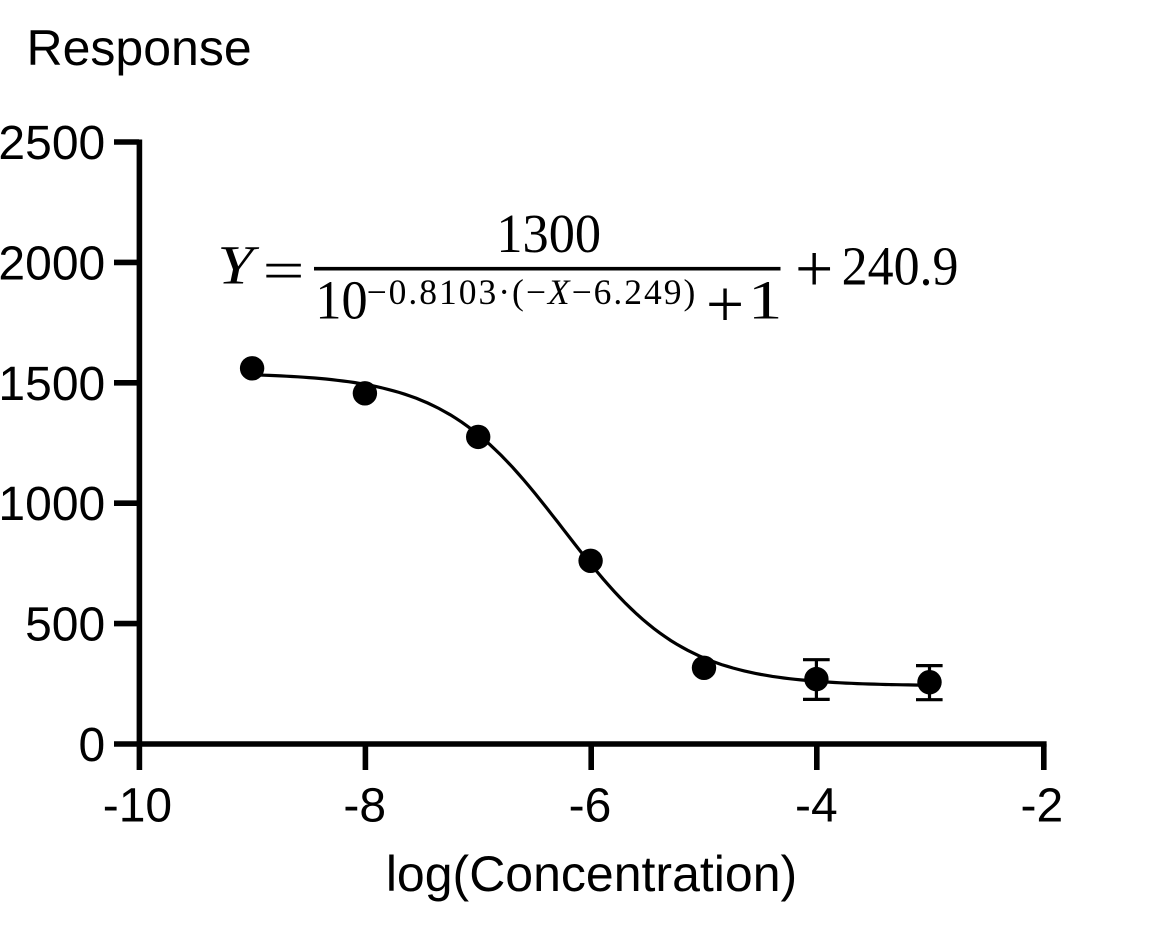 The width and height of the screenshot is (1155, 926). I want to click on svg-text: 1300, so click(548, 233).